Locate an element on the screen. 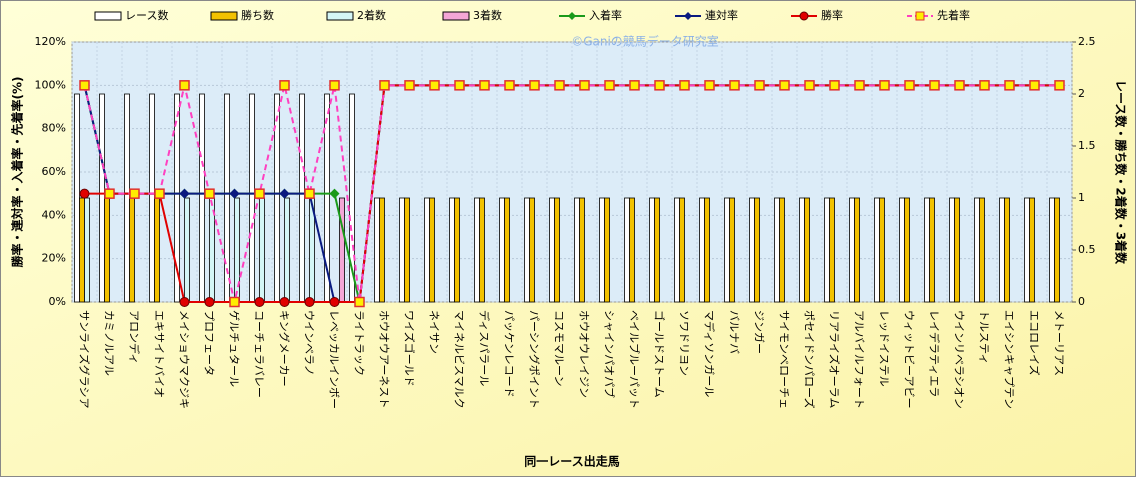 This screenshot has height=477, width=1136. x-tick-label: ウィットビーアビー is located at coordinates (909, 359).